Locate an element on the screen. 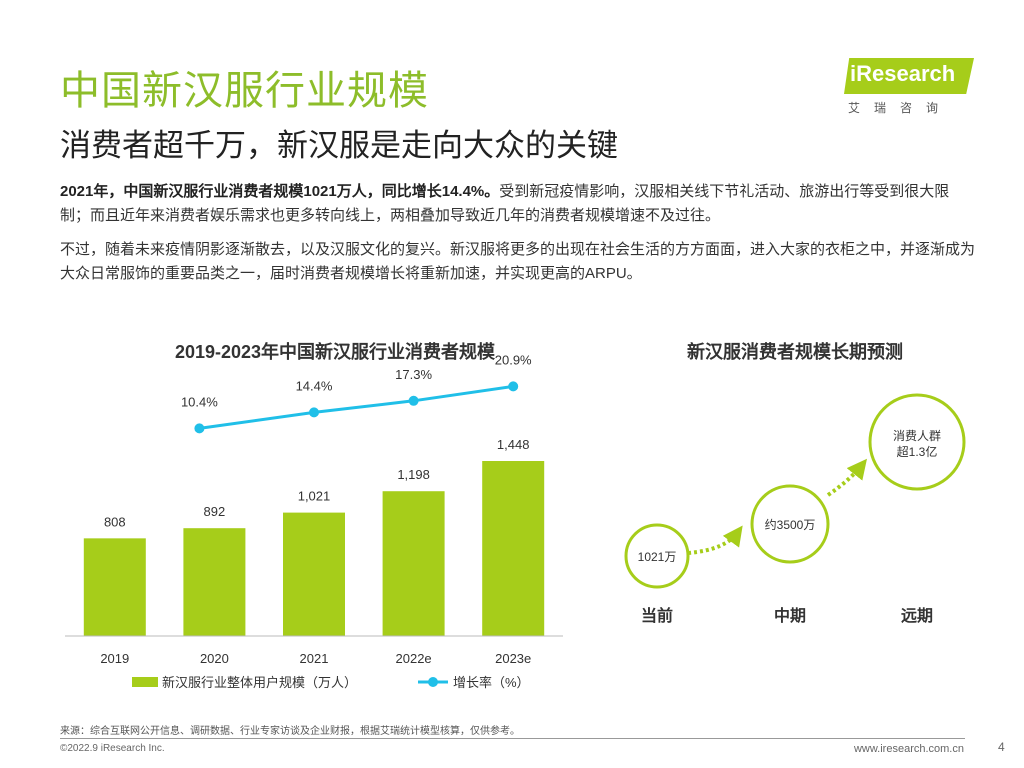 The height and width of the screenshot is (768, 1024). stage-value-far-line1: 消费人群 is located at coordinates (917, 436).